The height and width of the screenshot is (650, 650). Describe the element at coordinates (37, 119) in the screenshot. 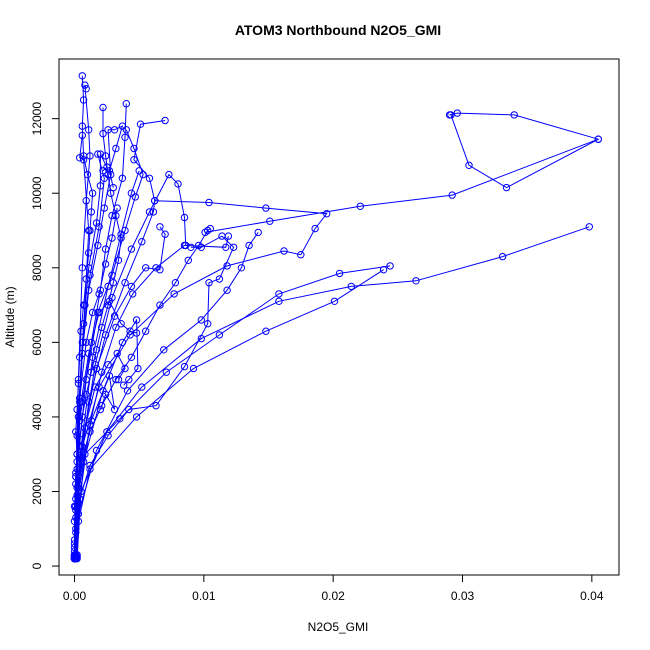

I see `y-tick-label: 12000` at that location.